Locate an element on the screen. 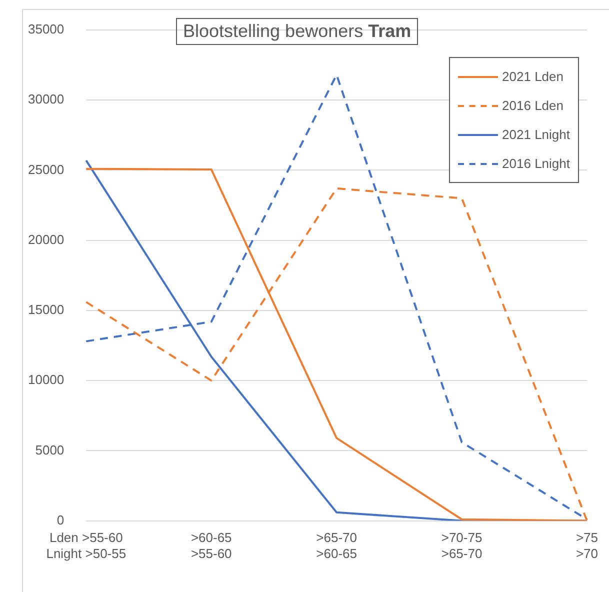 The width and height of the screenshot is (609, 592). y-tick-label: 30000 is located at coordinates (46, 99).